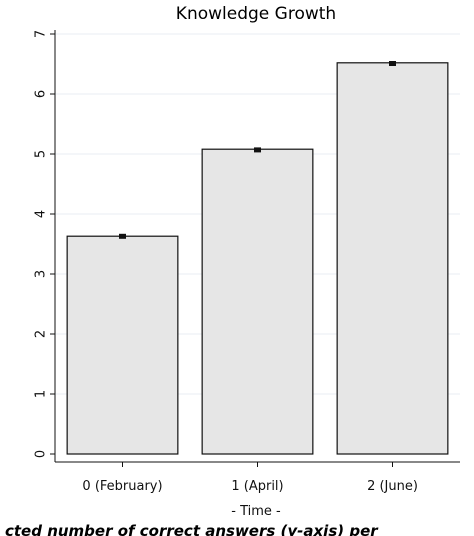  Describe the element at coordinates (41, 94) in the screenshot. I see `y-tick-label: 6` at that location.